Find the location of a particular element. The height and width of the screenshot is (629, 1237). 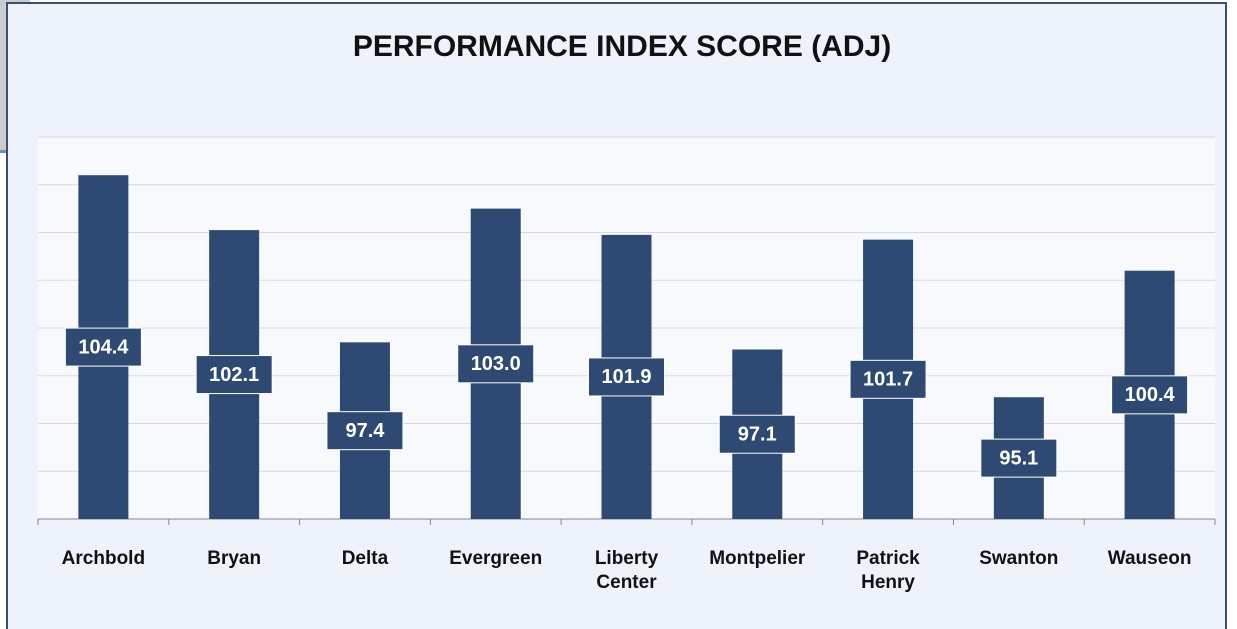

data-label: 104.4 is located at coordinates (103, 347).